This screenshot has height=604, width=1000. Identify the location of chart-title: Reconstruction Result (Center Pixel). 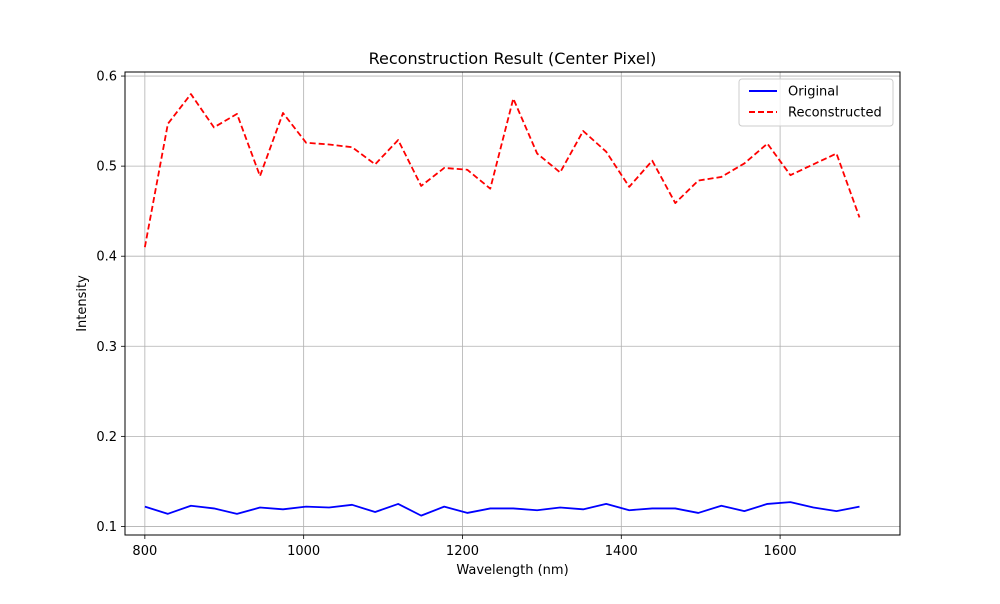
(513, 58).